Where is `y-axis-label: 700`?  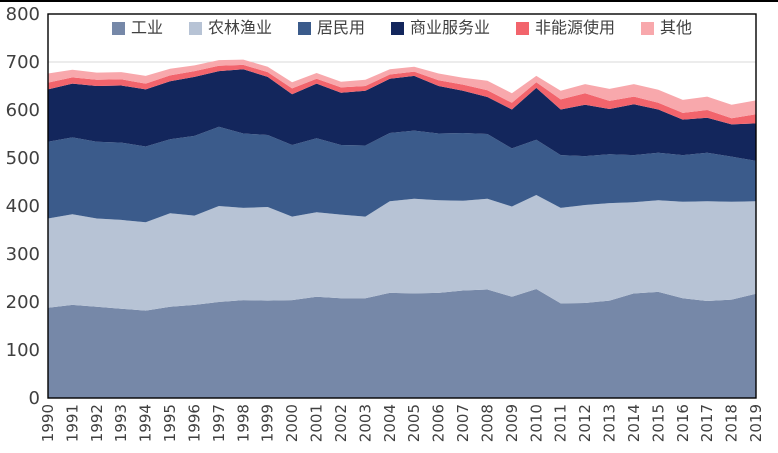
y-axis-label: 700 is located at coordinates (23, 62).